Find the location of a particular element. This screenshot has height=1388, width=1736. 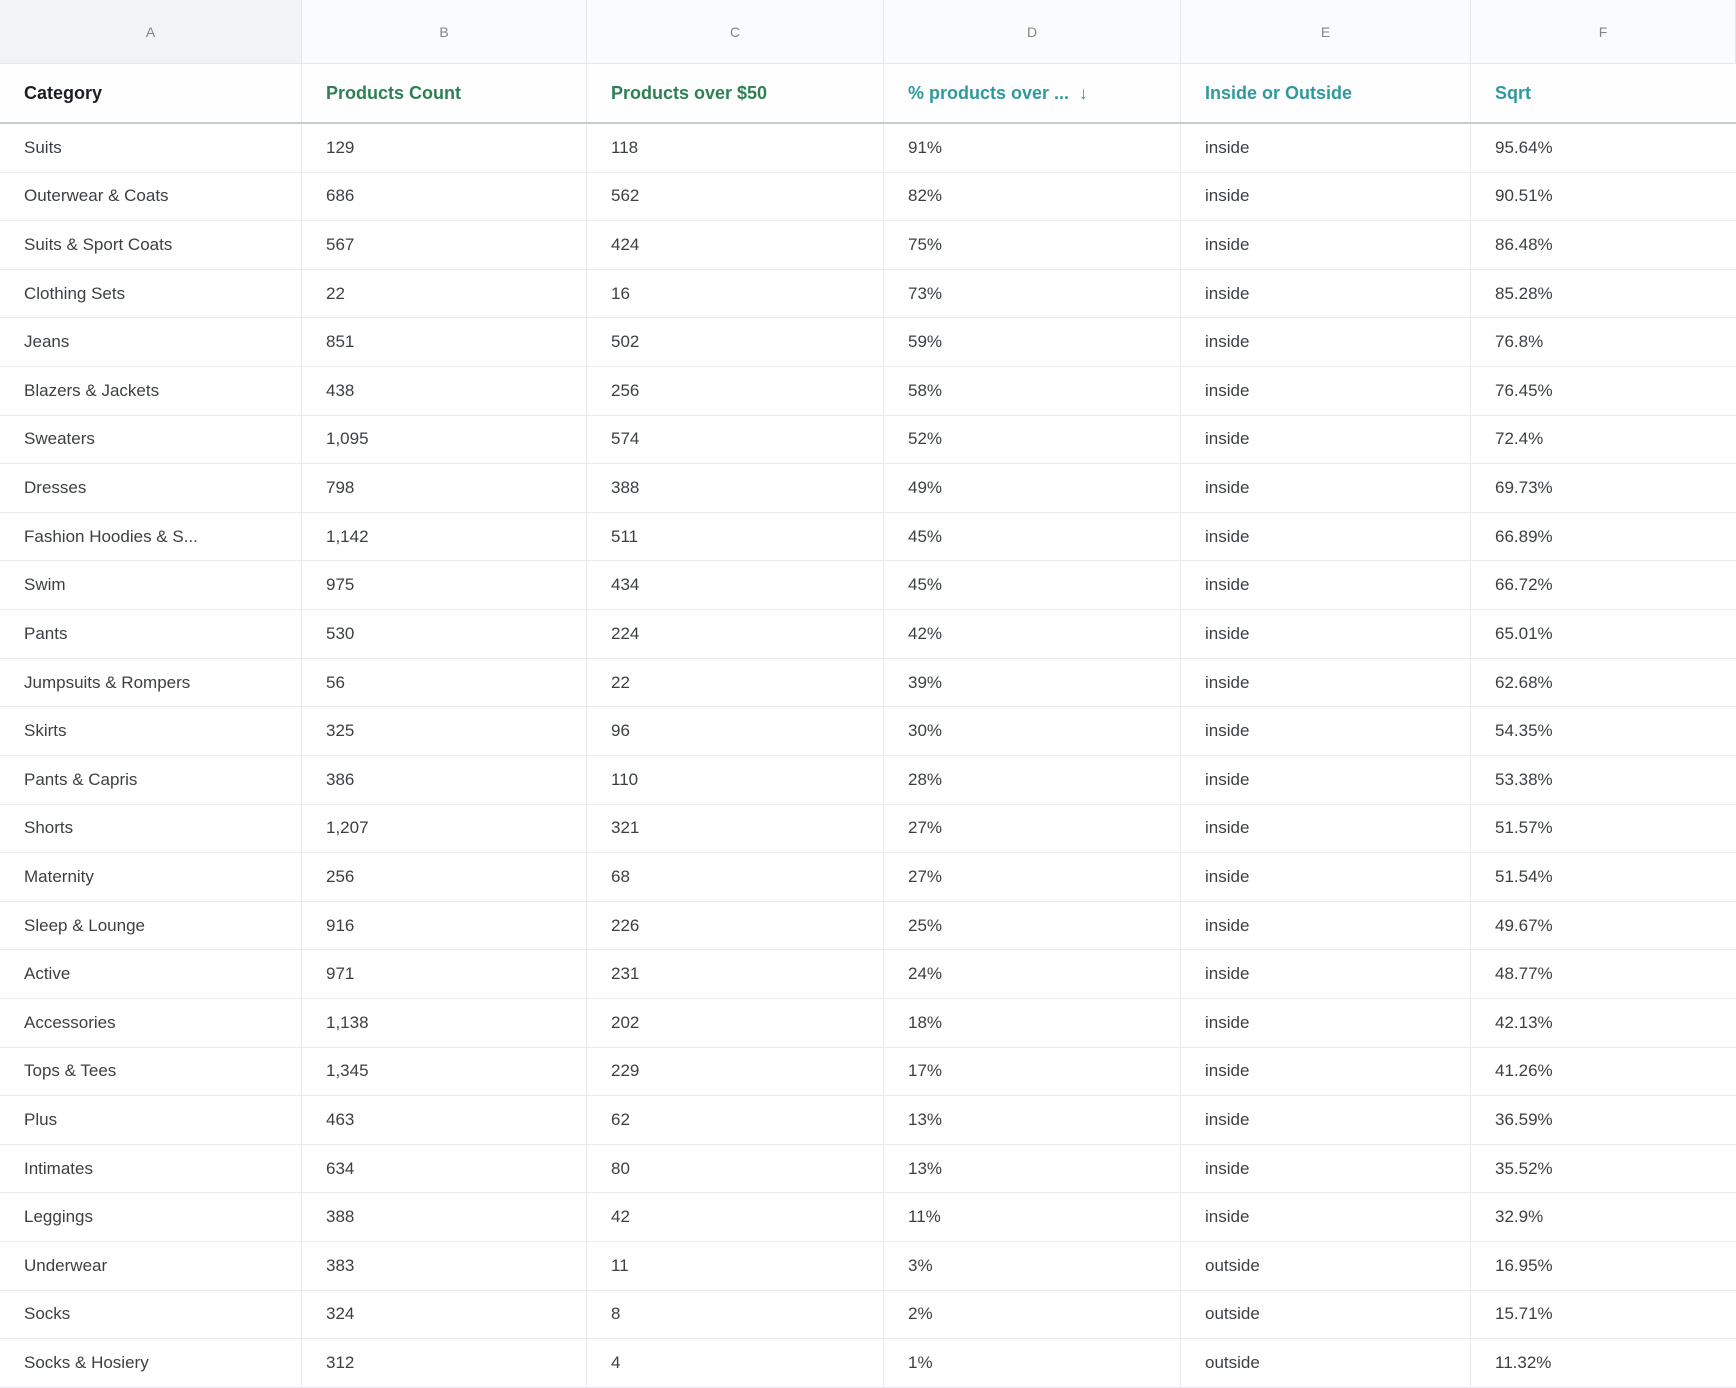

cell-products-count: 1,345 is located at coordinates (444, 1071).